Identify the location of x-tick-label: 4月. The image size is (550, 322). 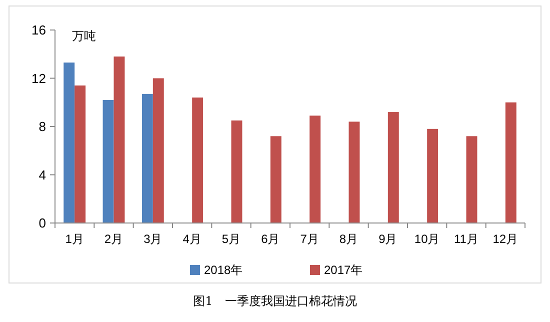
(192, 239).